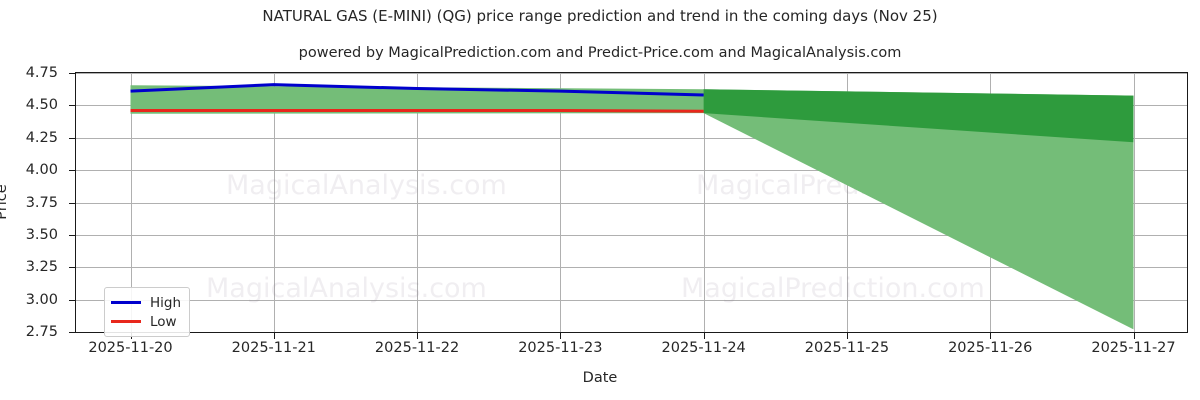 This screenshot has height=400, width=1200. What do you see at coordinates (126, 302) in the screenshot?
I see `legend-swatch-high` at bounding box center [126, 302].